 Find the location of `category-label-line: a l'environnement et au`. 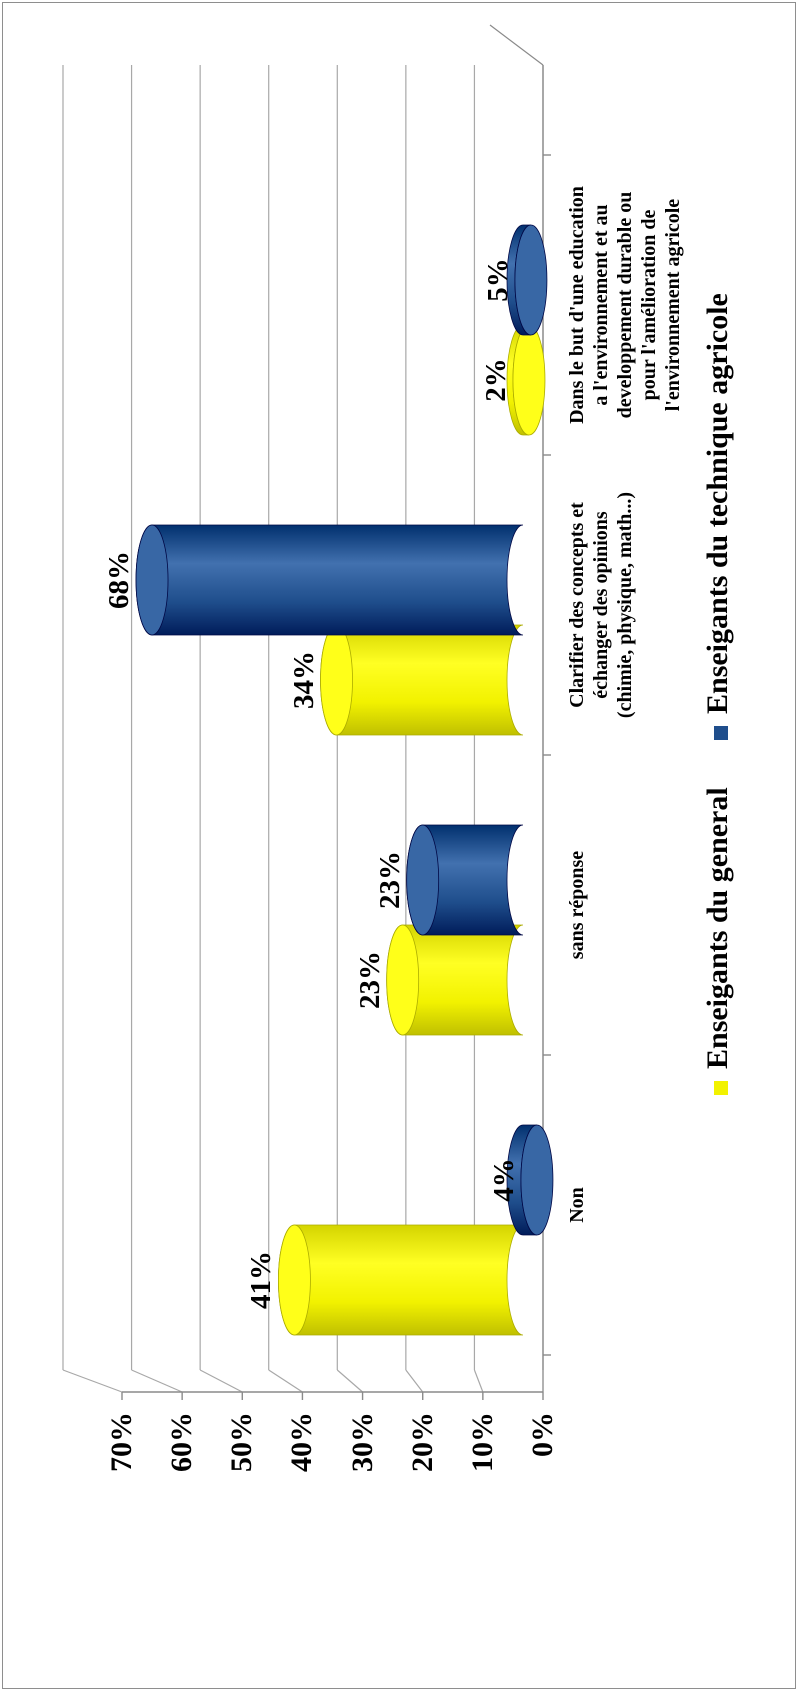

category-label-line: a l'environnement et au is located at coordinates (601, 305).